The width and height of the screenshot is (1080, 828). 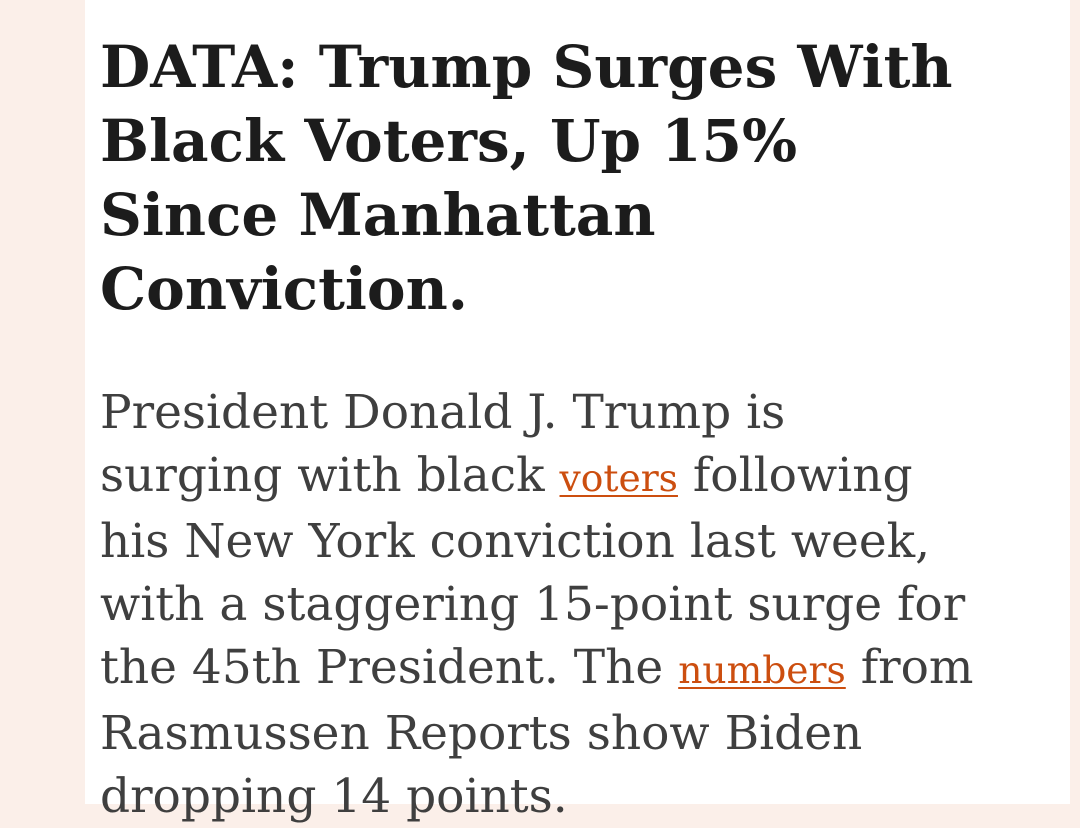 What do you see at coordinates (618, 478) in the screenshot?
I see `voters-link: voters` at bounding box center [618, 478].